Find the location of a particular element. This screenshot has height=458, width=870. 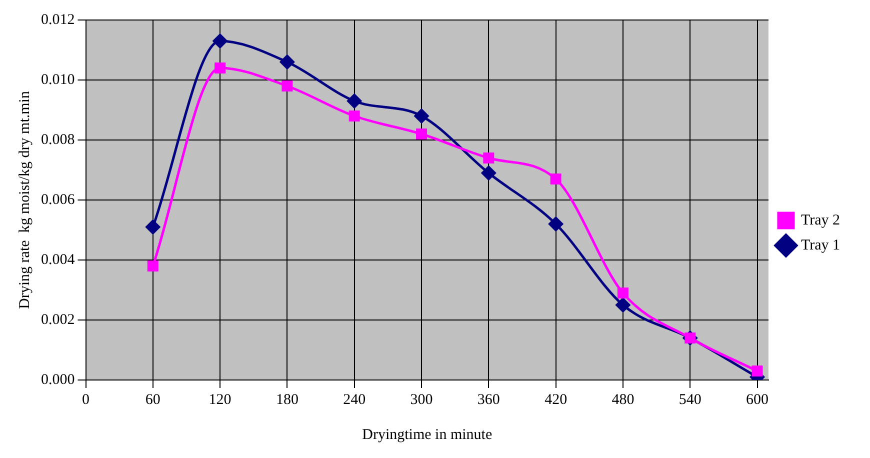

x-tick-label: 180 is located at coordinates (287, 400).